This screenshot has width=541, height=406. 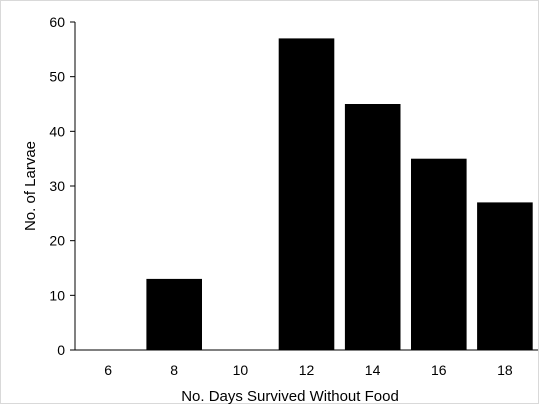 What do you see at coordinates (439, 370) in the screenshot?
I see `x-tick-label: 16` at bounding box center [439, 370].